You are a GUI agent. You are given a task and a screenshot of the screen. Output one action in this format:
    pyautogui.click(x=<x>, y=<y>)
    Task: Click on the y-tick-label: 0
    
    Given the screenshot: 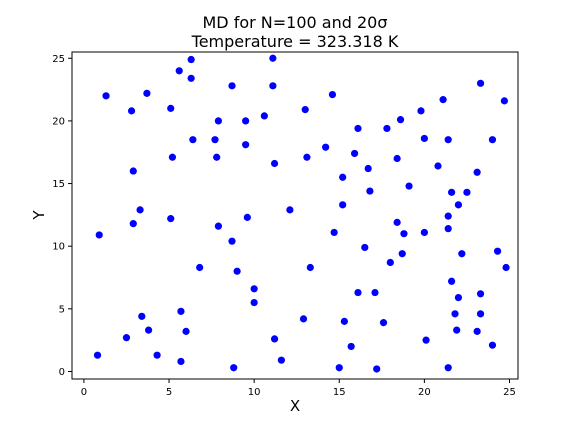 What is the action you would take?
    pyautogui.click(x=62, y=372)
    